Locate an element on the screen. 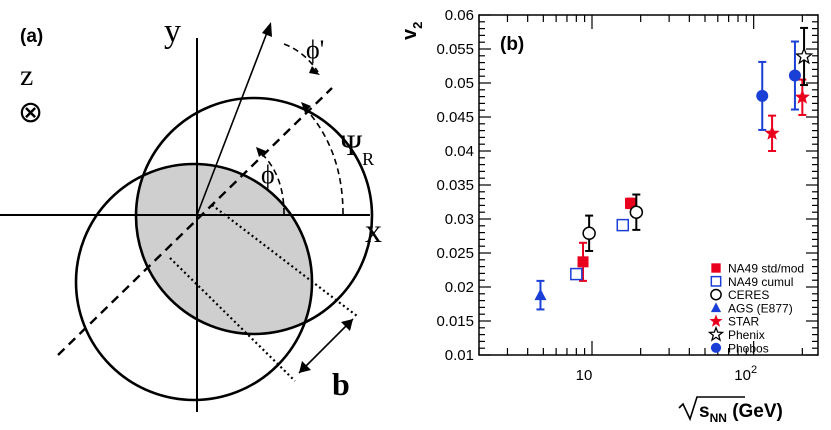  z-axis-label: z is located at coordinates (26, 75).